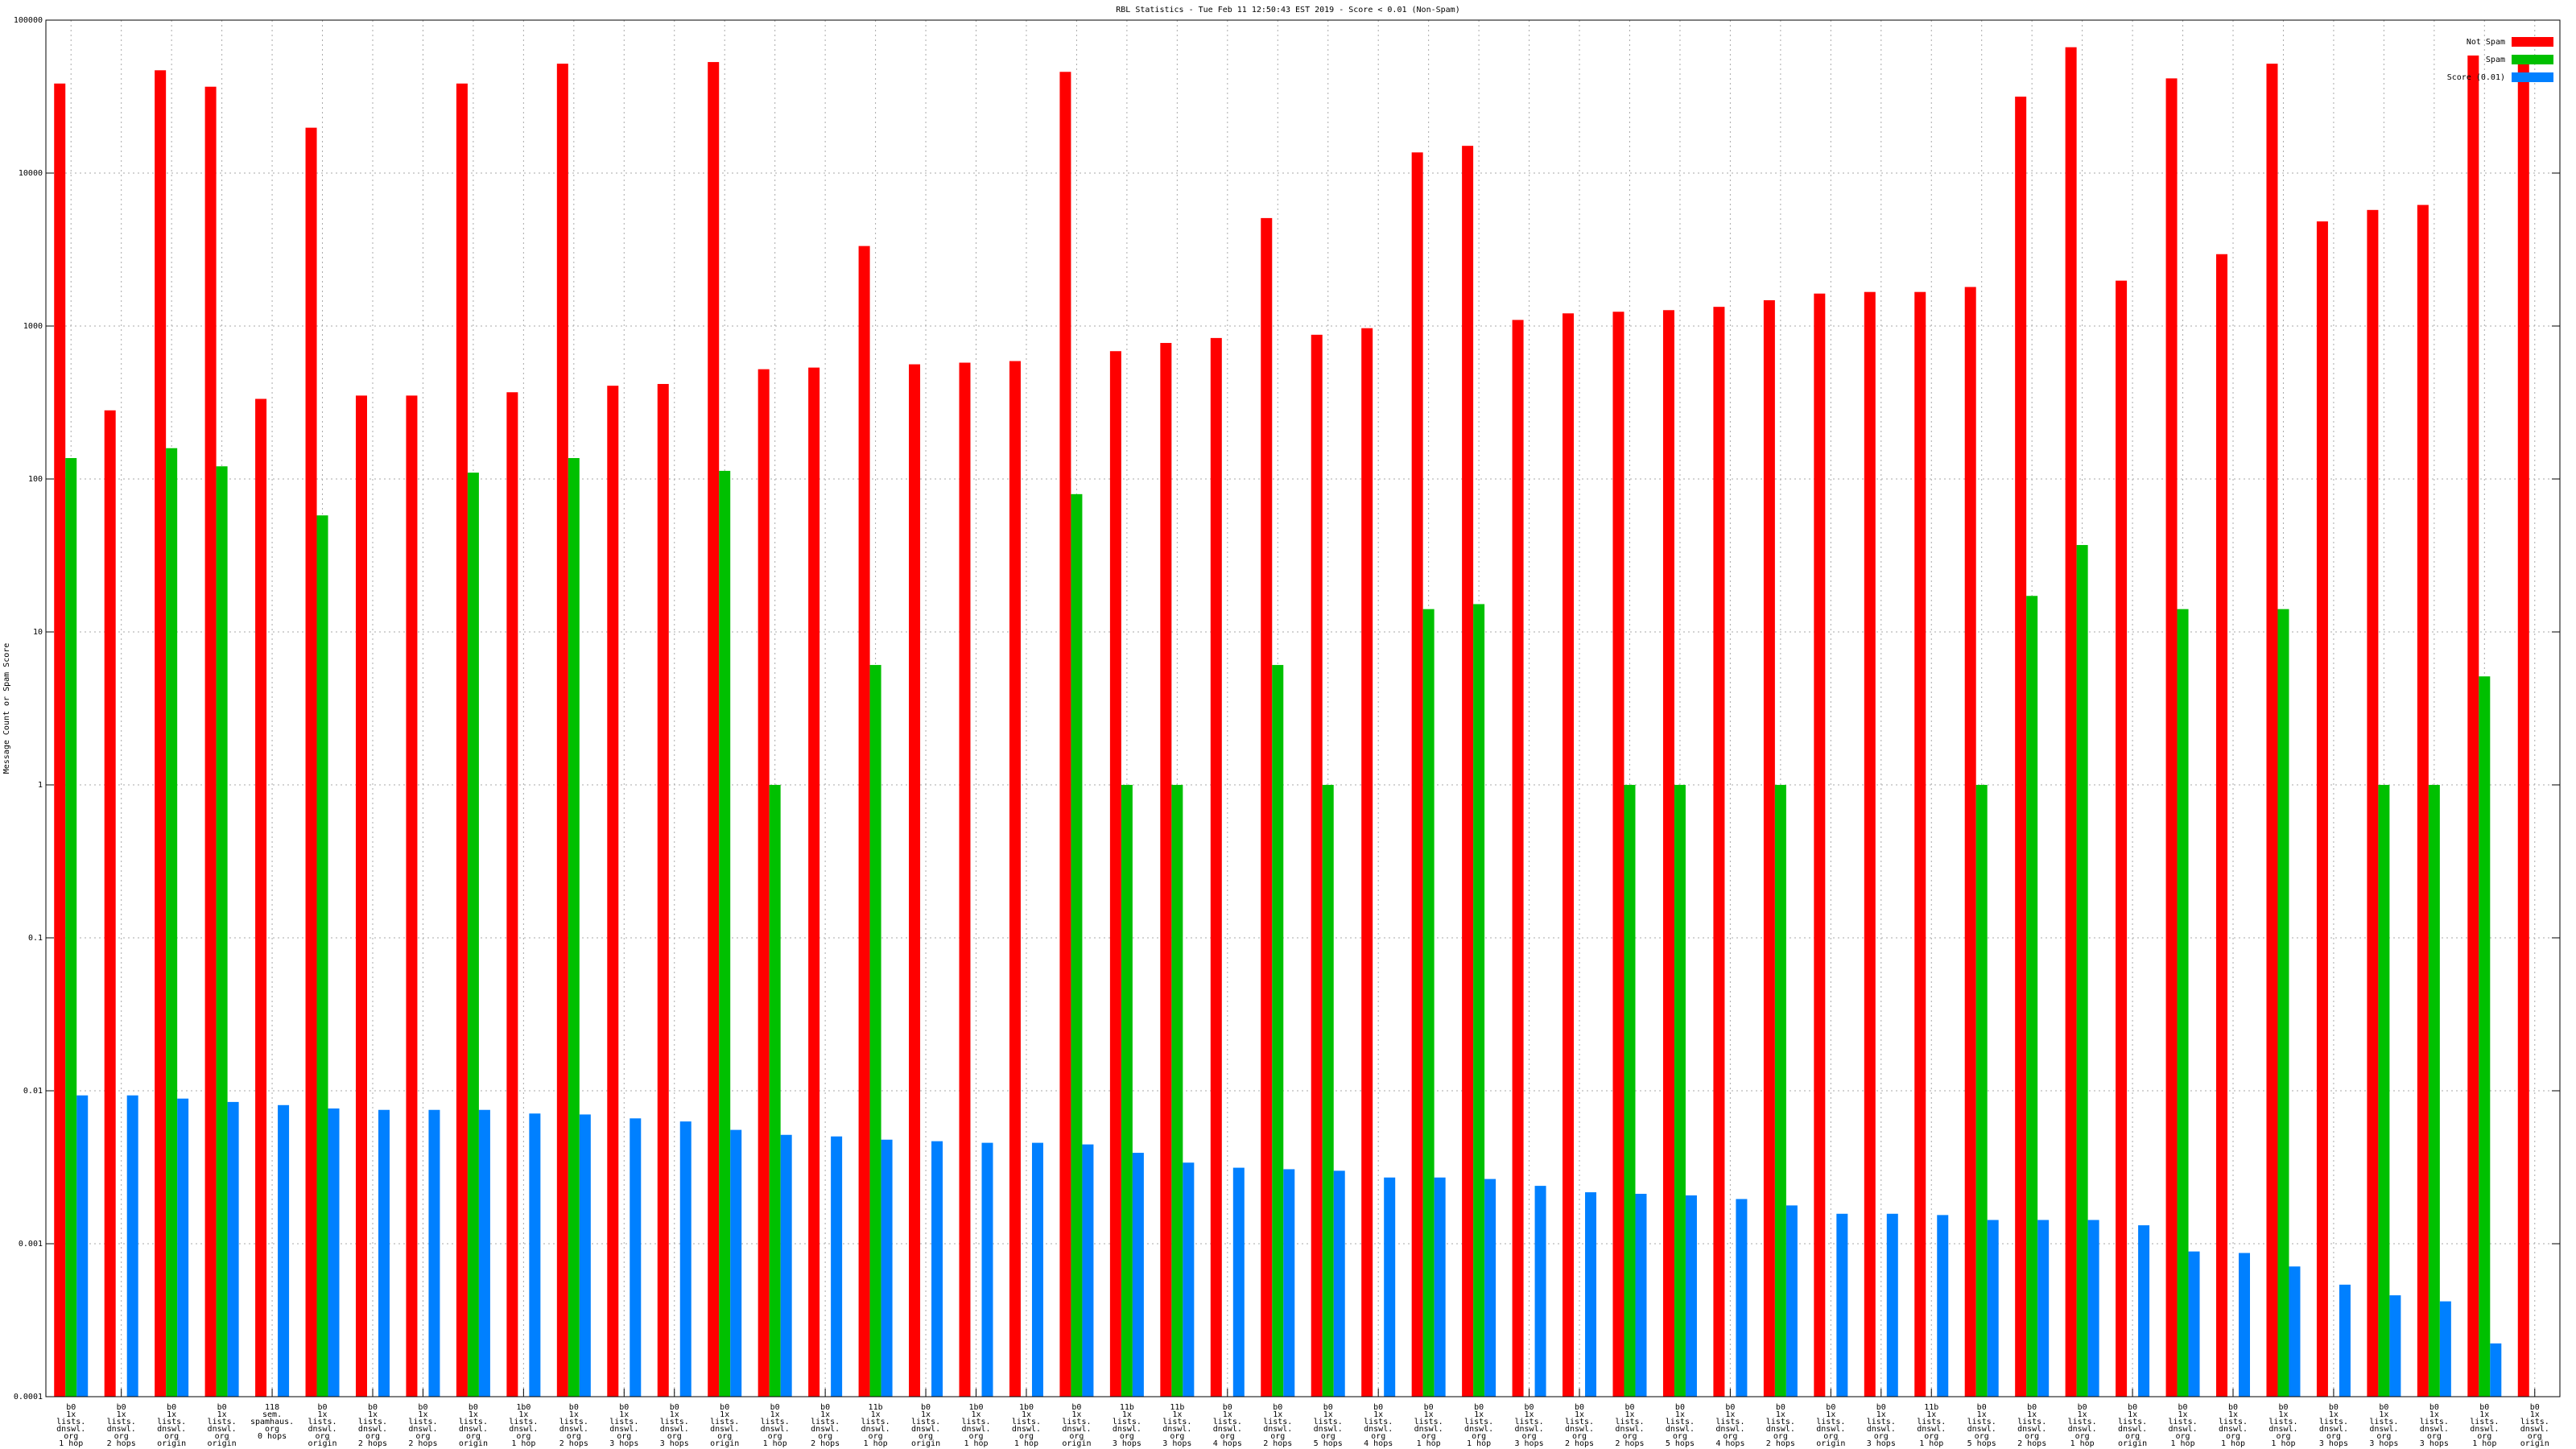 This screenshot has height=1449, width=2576. I want to click on y-tick-label: 1000, so click(33, 326).